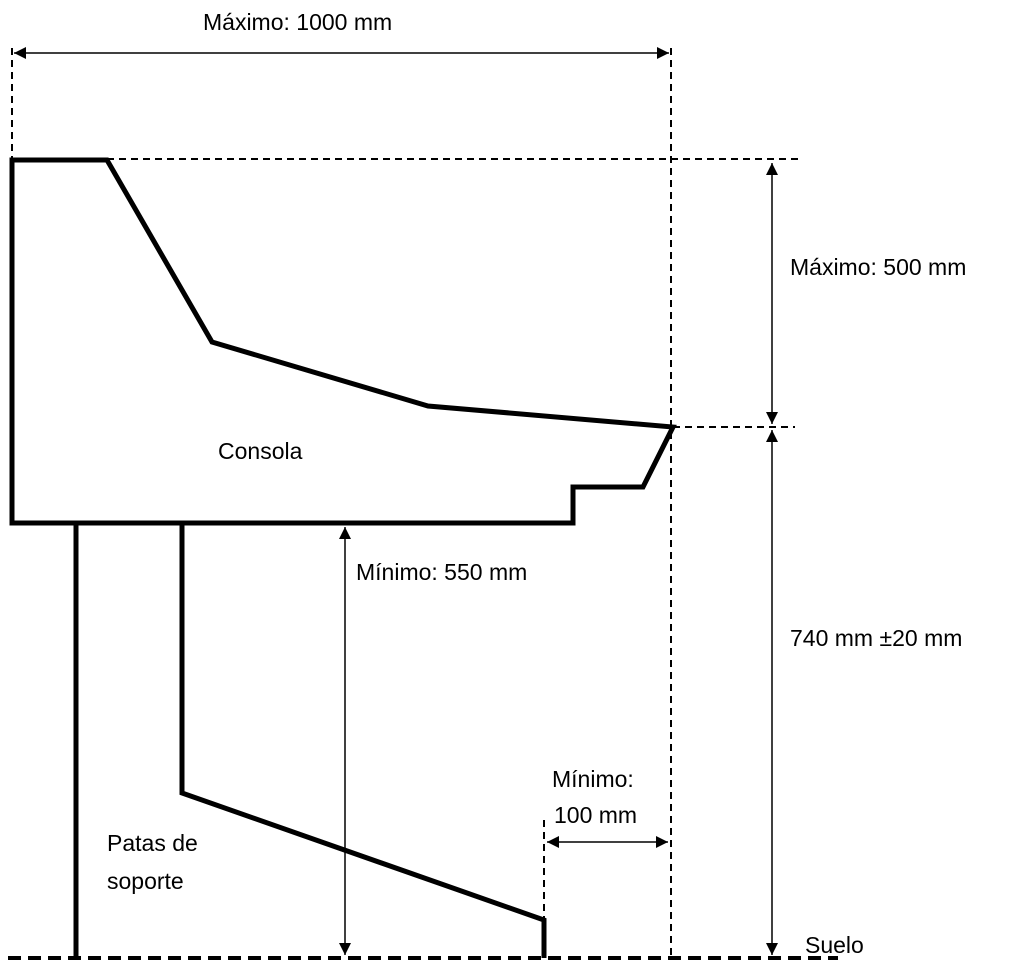  What do you see at coordinates (878, 267) in the screenshot?
I see `max-height-label: Máximo: 500 mm` at bounding box center [878, 267].